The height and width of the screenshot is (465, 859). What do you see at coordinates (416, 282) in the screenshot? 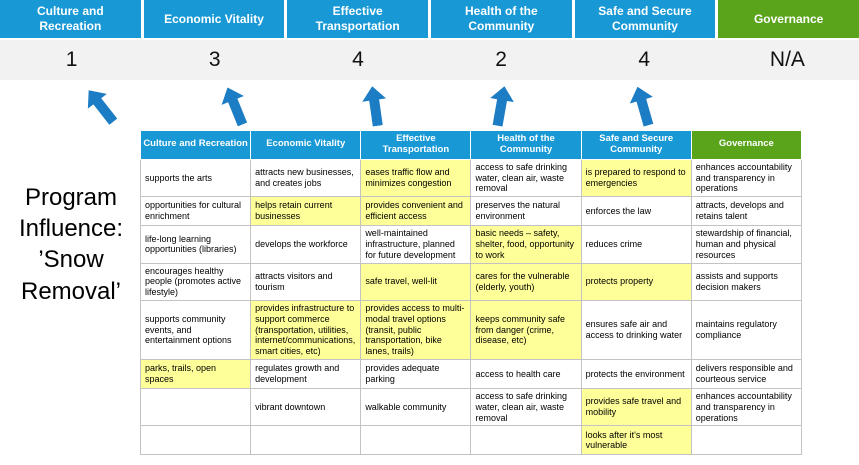
I see `matrix-cell: safe travel, well-lit` at bounding box center [416, 282].